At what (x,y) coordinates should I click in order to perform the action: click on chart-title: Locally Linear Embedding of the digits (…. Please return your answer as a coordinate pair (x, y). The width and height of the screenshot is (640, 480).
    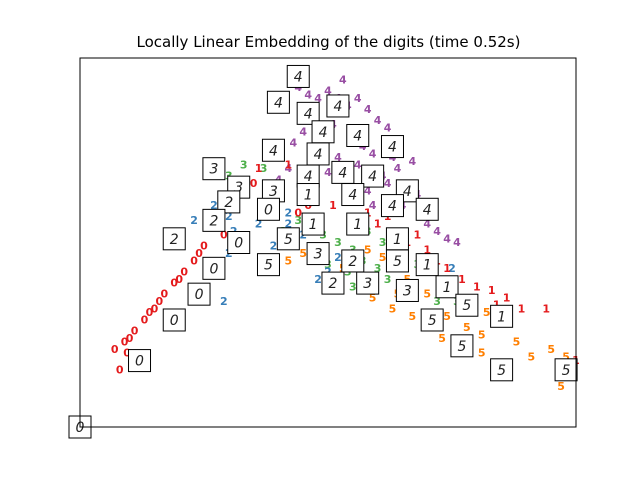
    Looking at the image, I should click on (328, 42).